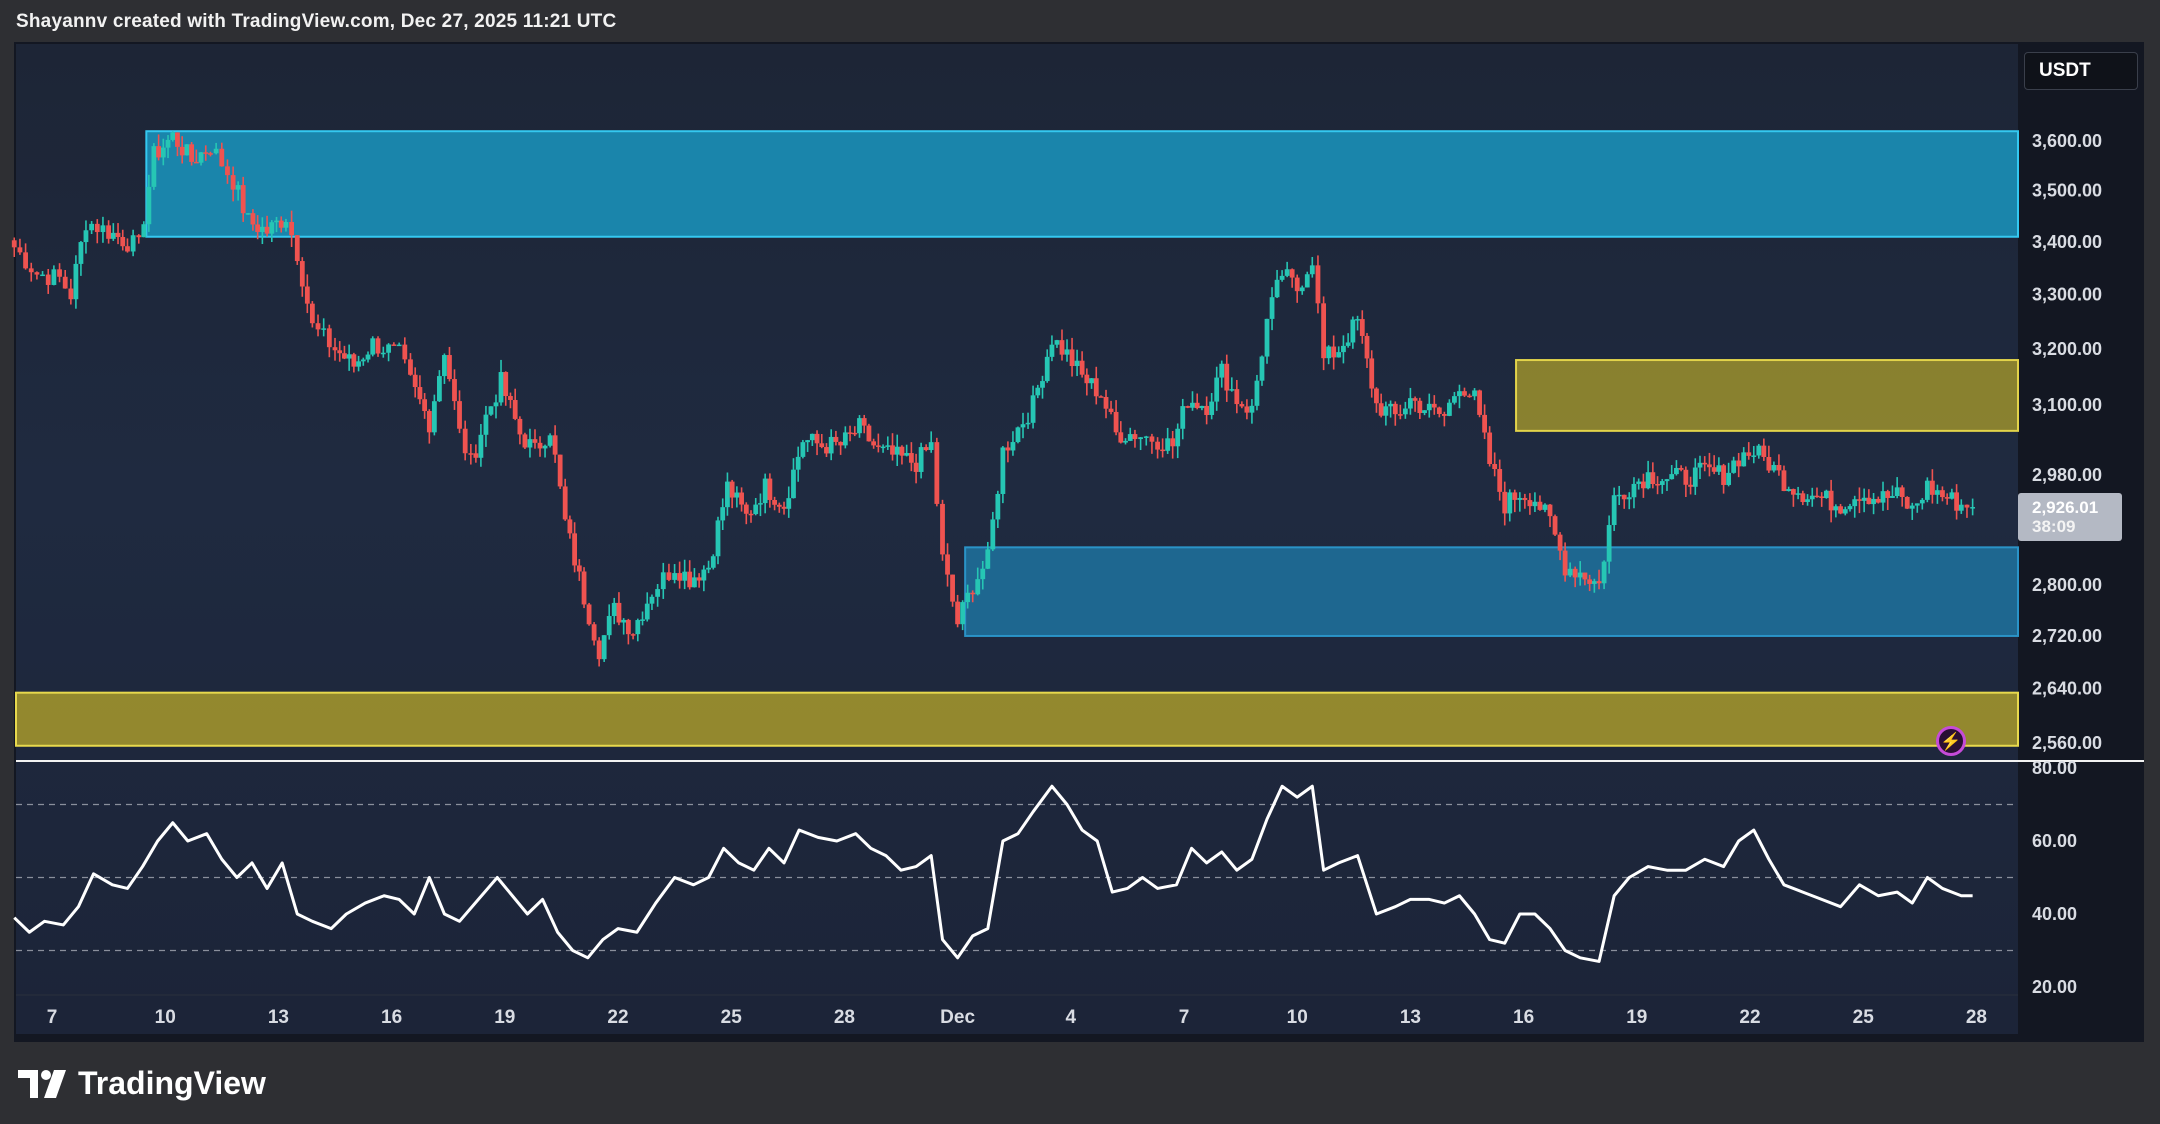  What do you see at coordinates (2067, 349) in the screenshot?
I see `price-axis-label: 3,200.00` at bounding box center [2067, 349].